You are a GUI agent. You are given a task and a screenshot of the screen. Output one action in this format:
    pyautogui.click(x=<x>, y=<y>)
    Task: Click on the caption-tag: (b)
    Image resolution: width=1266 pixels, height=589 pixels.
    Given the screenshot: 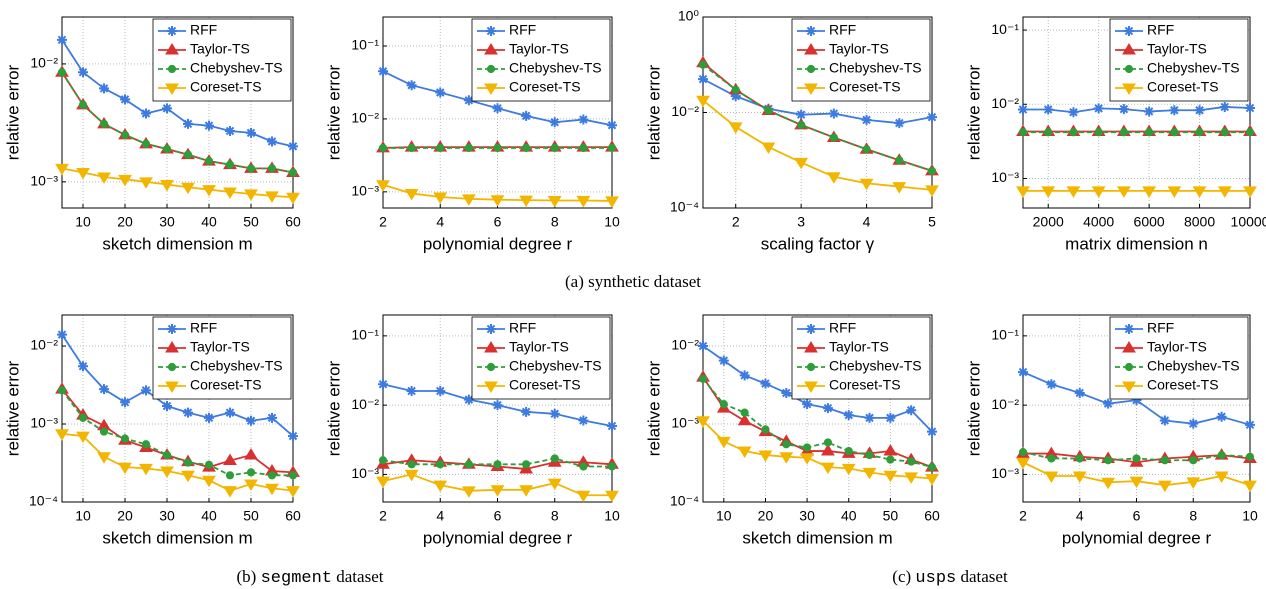 What is the action you would take?
    pyautogui.click(x=247, y=576)
    